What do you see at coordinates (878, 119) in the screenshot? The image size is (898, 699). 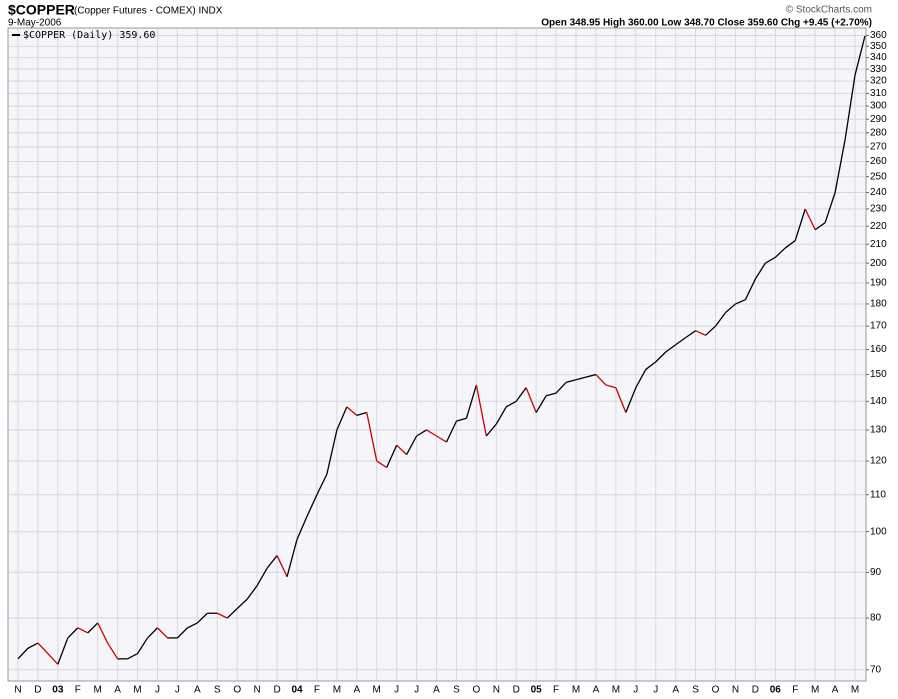 I see `y-tick-label: 290` at bounding box center [878, 119].